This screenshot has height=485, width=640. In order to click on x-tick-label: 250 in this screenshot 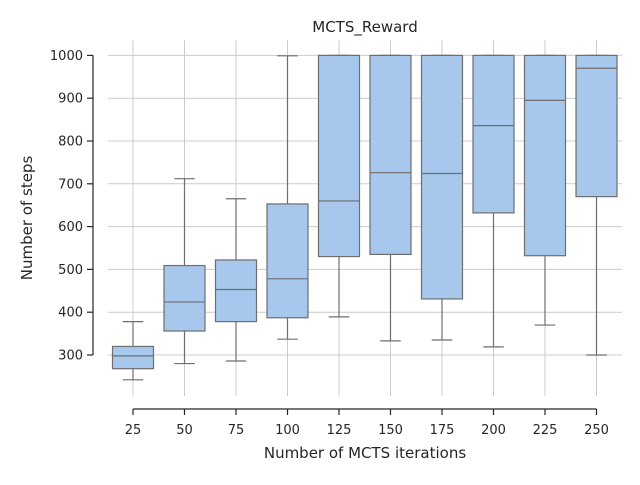, I will do `click(596, 430)`.